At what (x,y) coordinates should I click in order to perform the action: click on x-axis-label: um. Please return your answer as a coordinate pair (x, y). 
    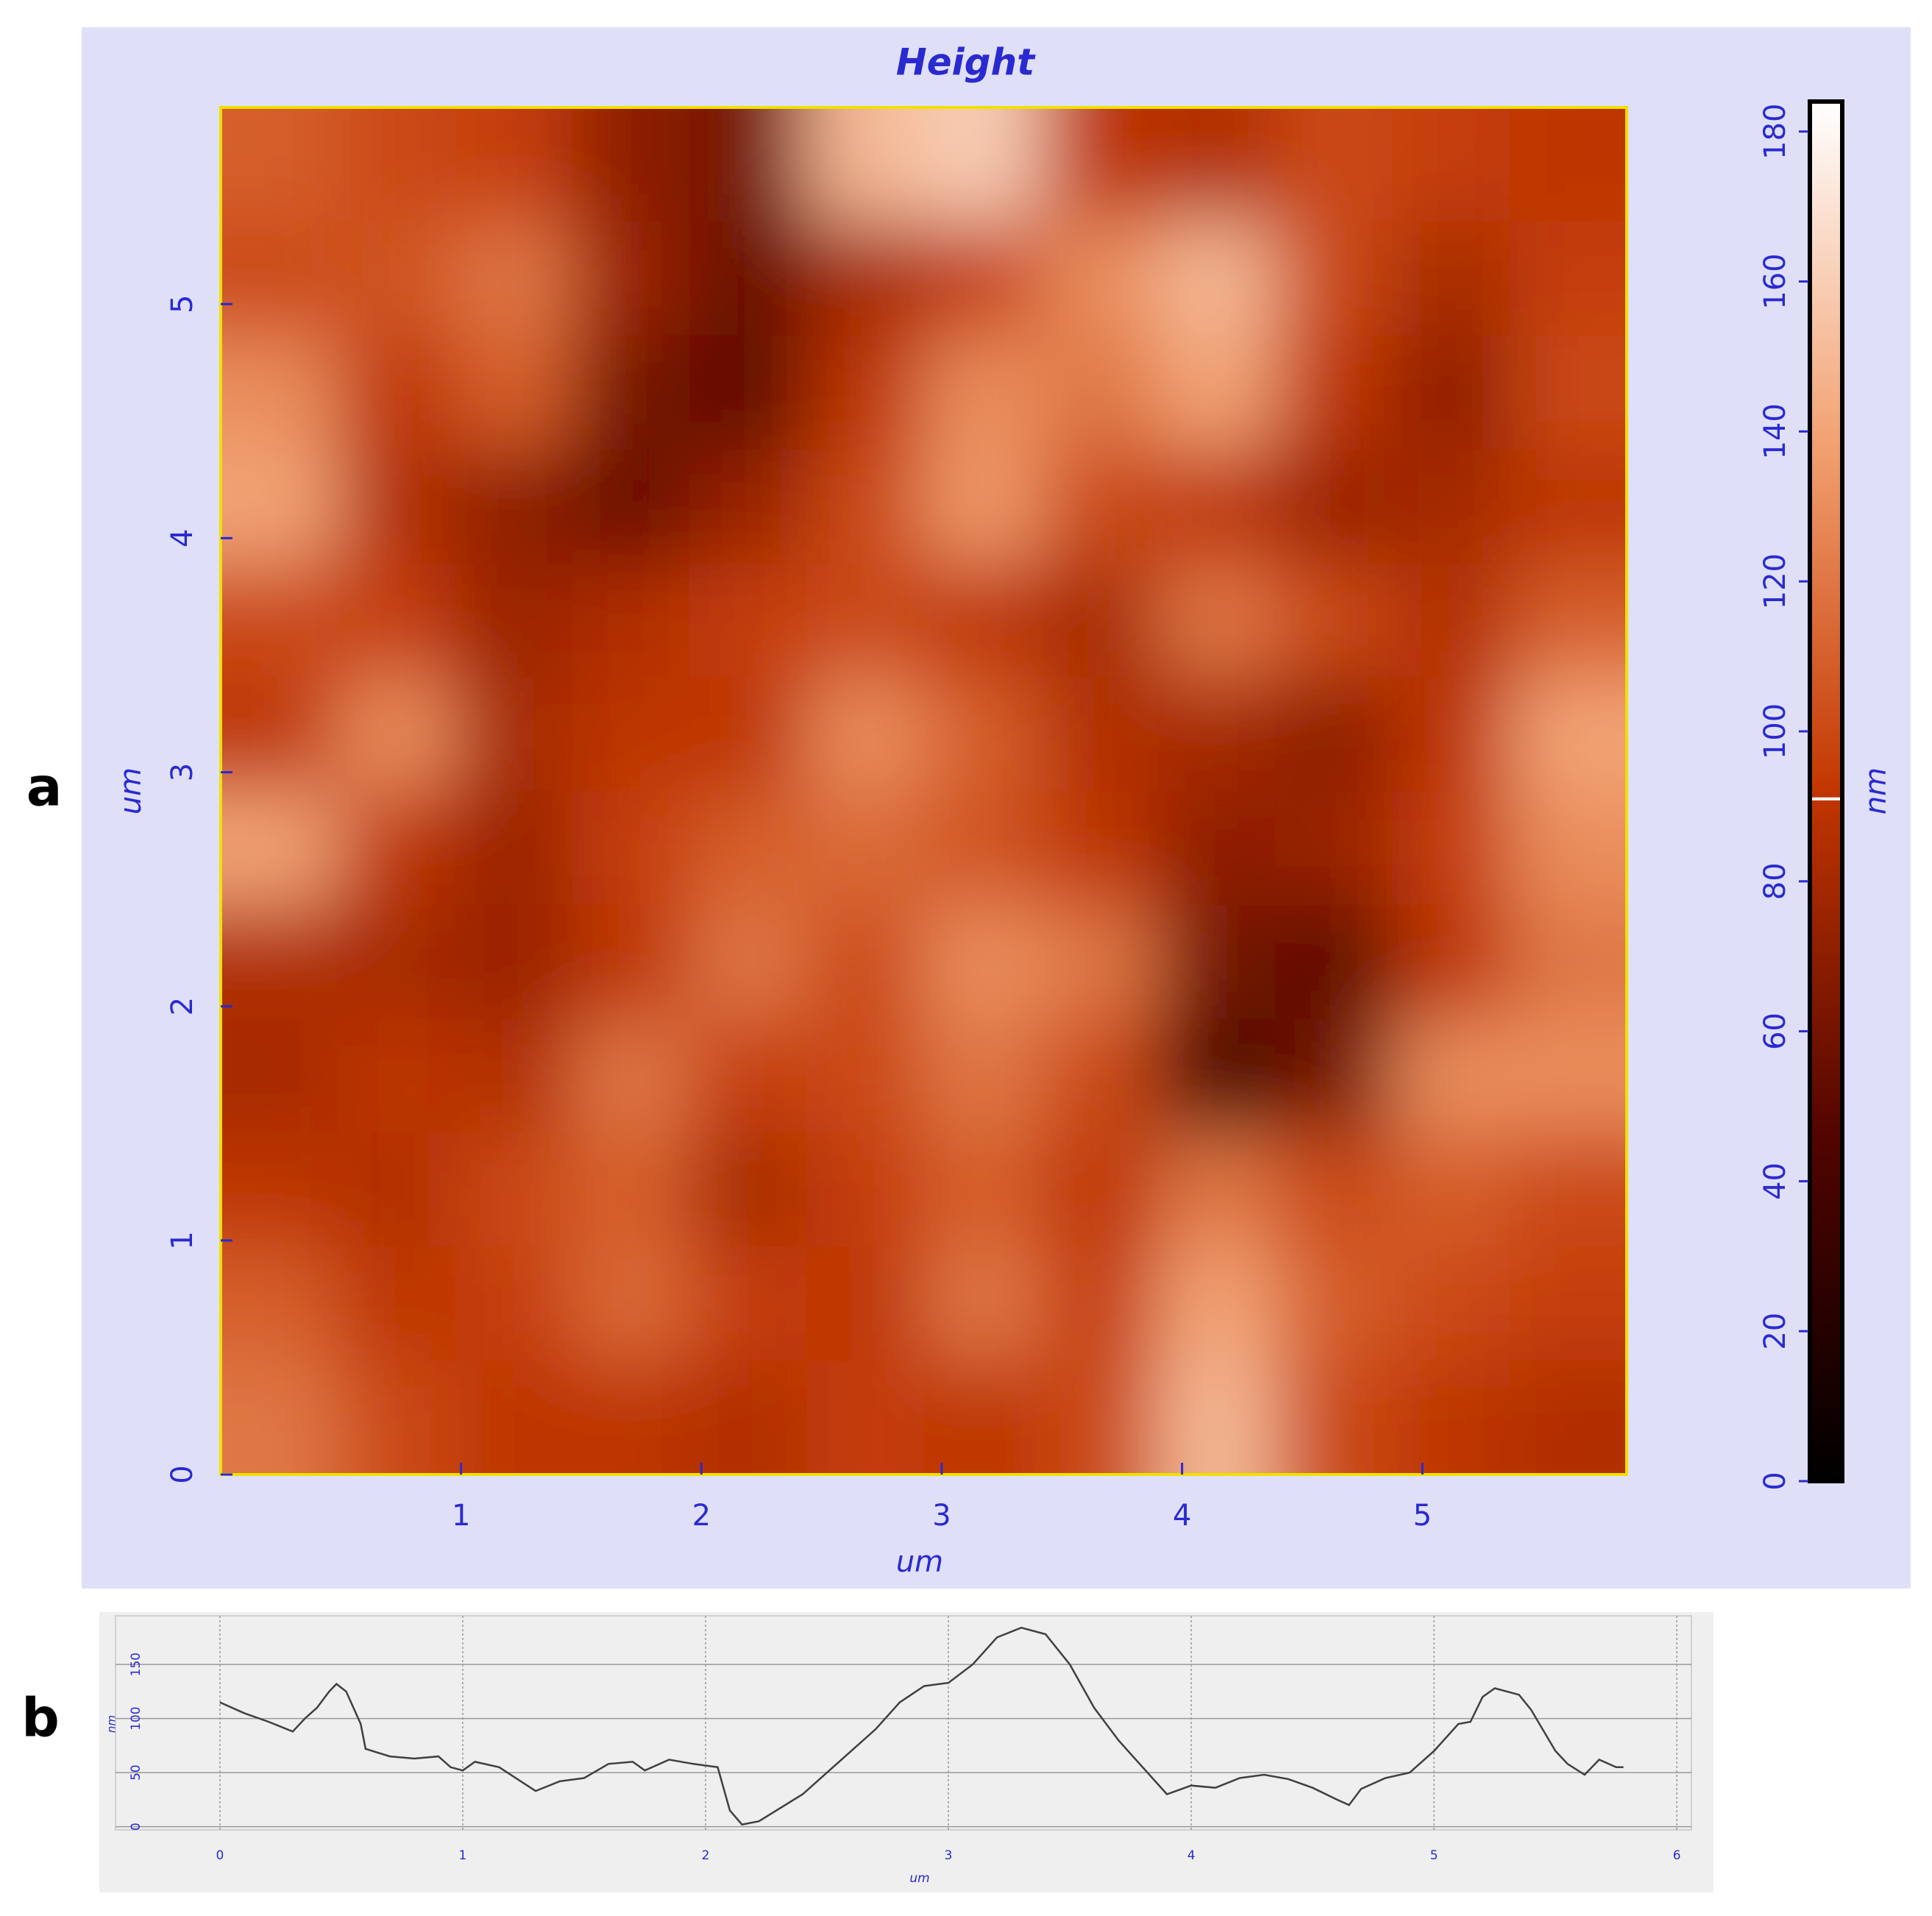
    Looking at the image, I should click on (919, 1879).